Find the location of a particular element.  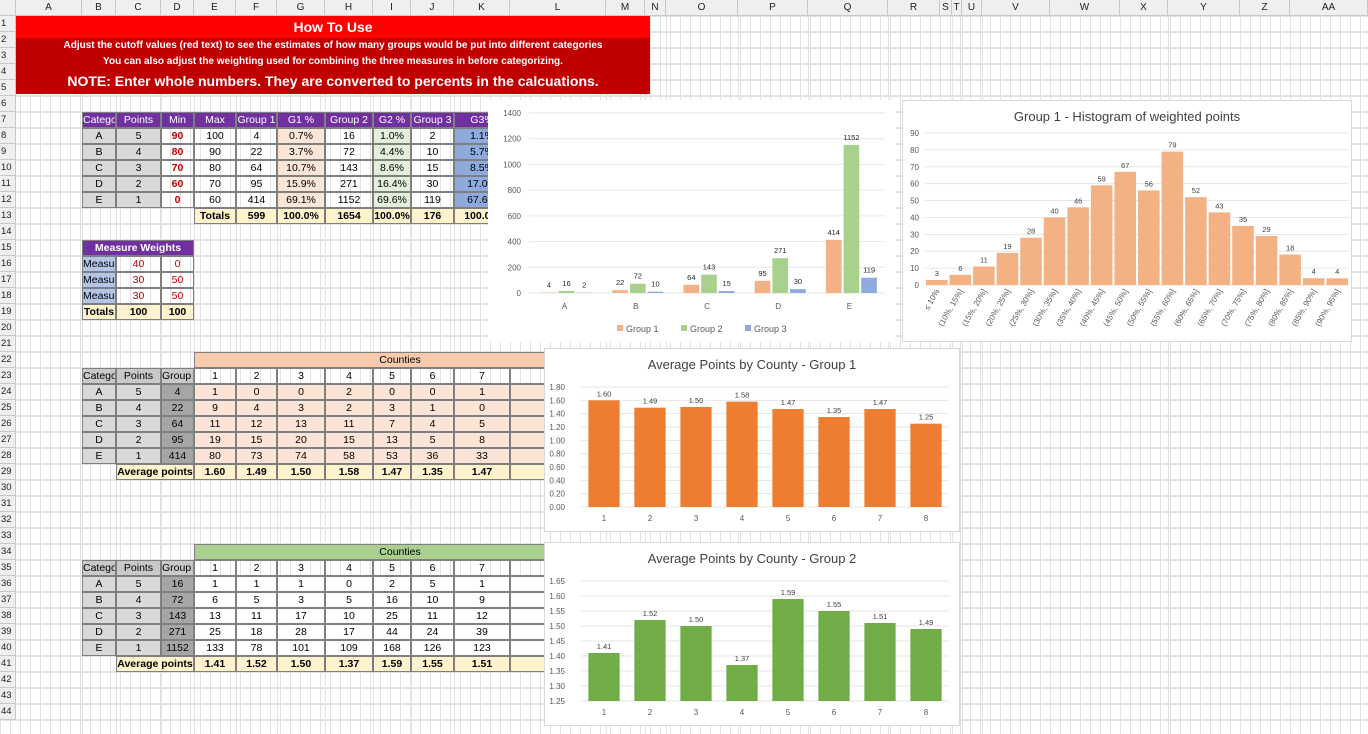

row-header: 18 is located at coordinates (8, 296).